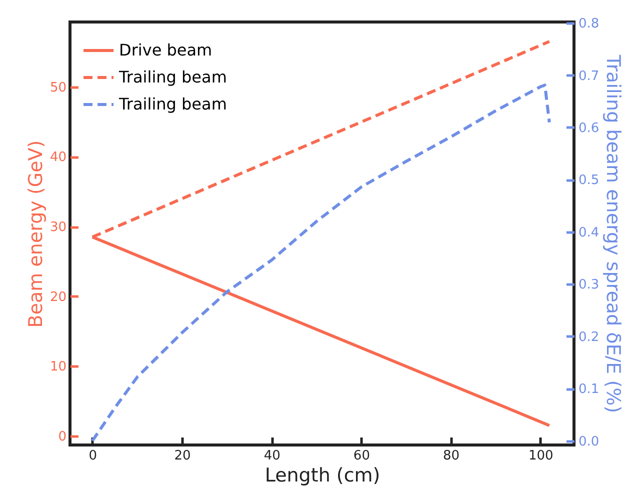 The height and width of the screenshot is (500, 636). Describe the element at coordinates (165, 50) in the screenshot. I see `legend-label: Drive beam` at that location.